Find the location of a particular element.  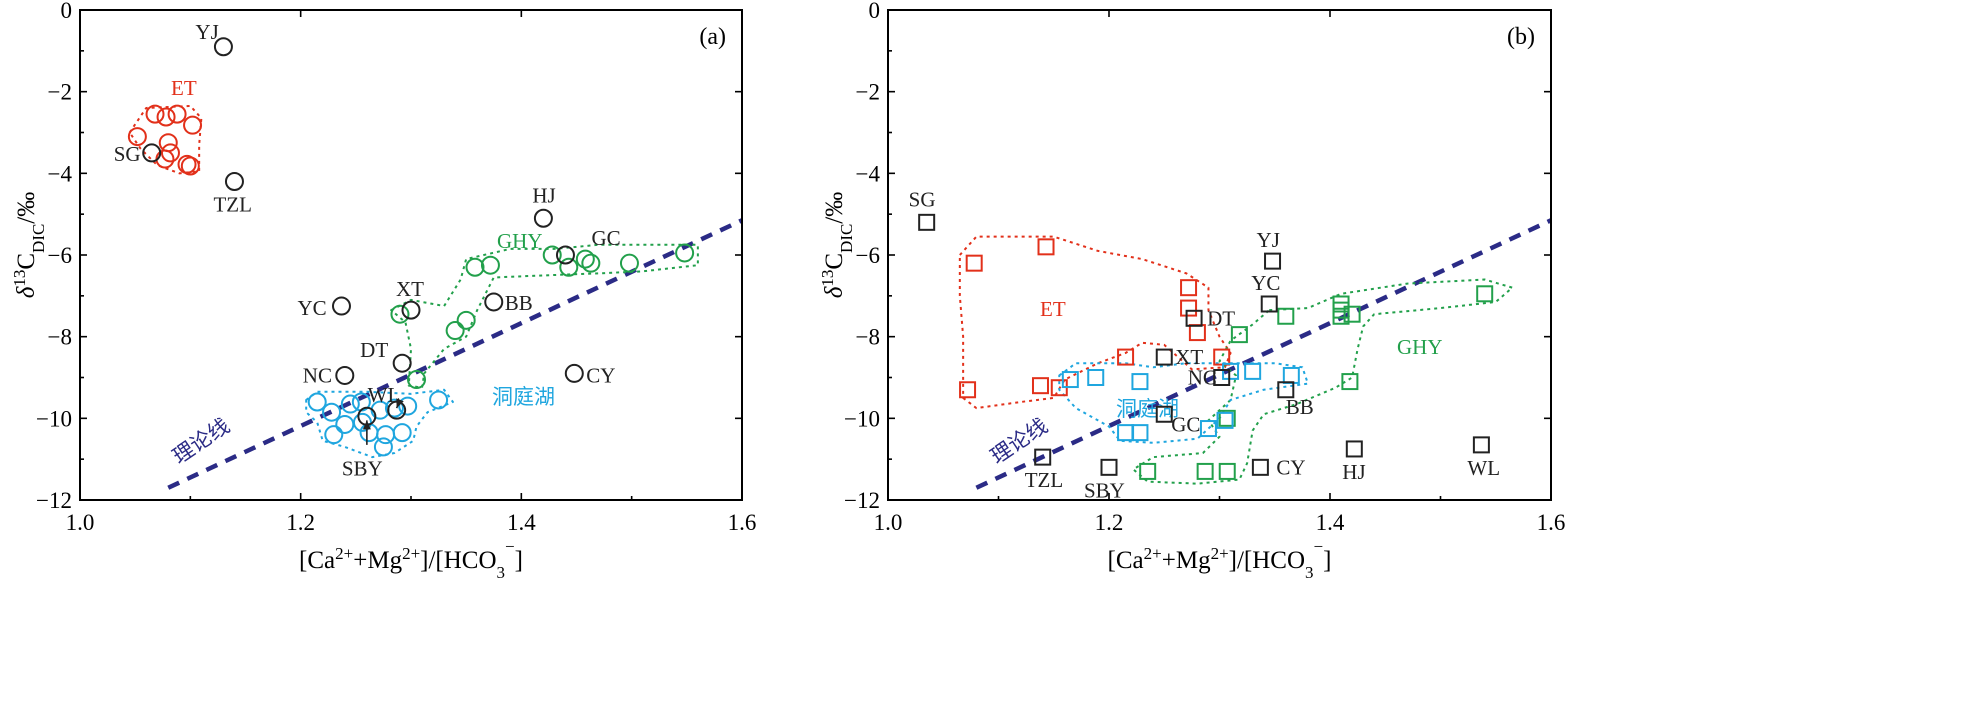

theory-line is located at coordinates (1263, 354).